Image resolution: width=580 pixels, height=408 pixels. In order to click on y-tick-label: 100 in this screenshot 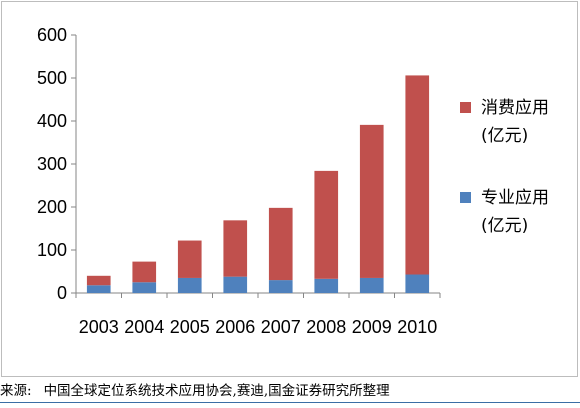, I will do `click(52, 250)`.